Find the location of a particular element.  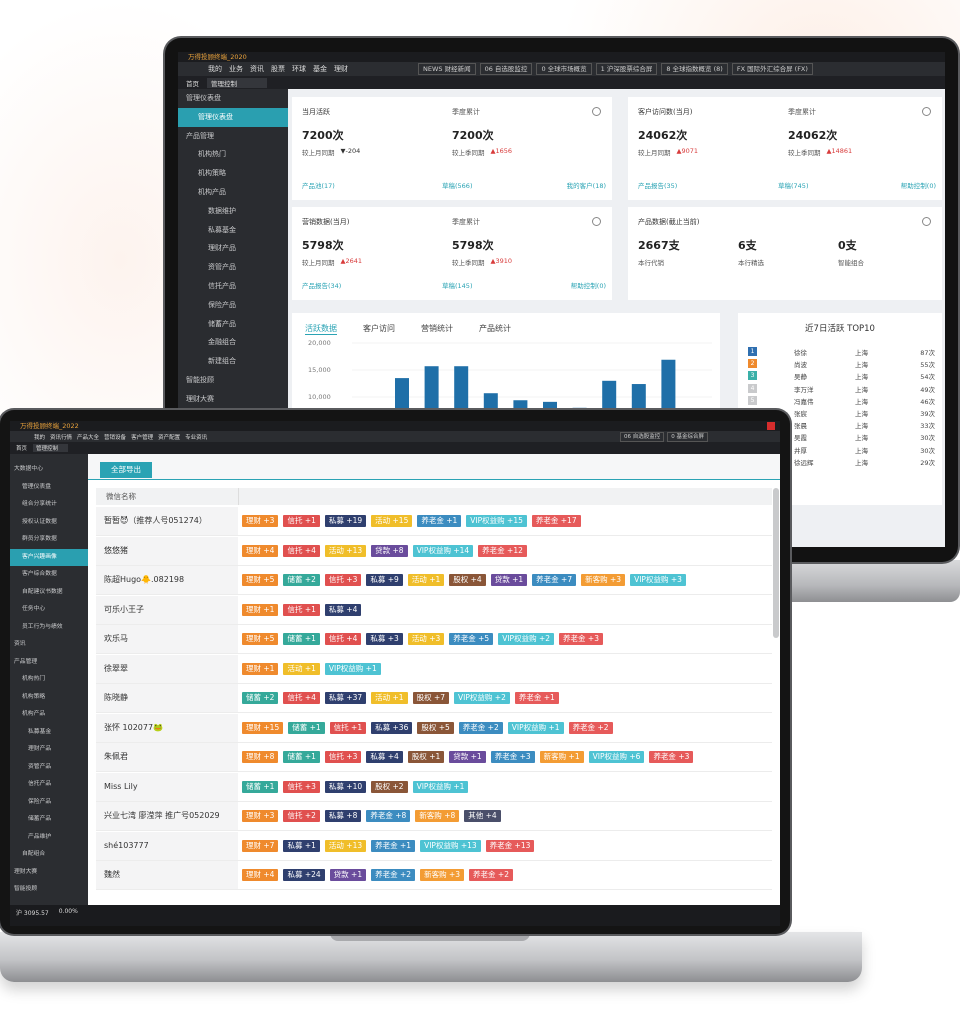

menu-item: 专业资讯 is located at coordinates (196, 437).